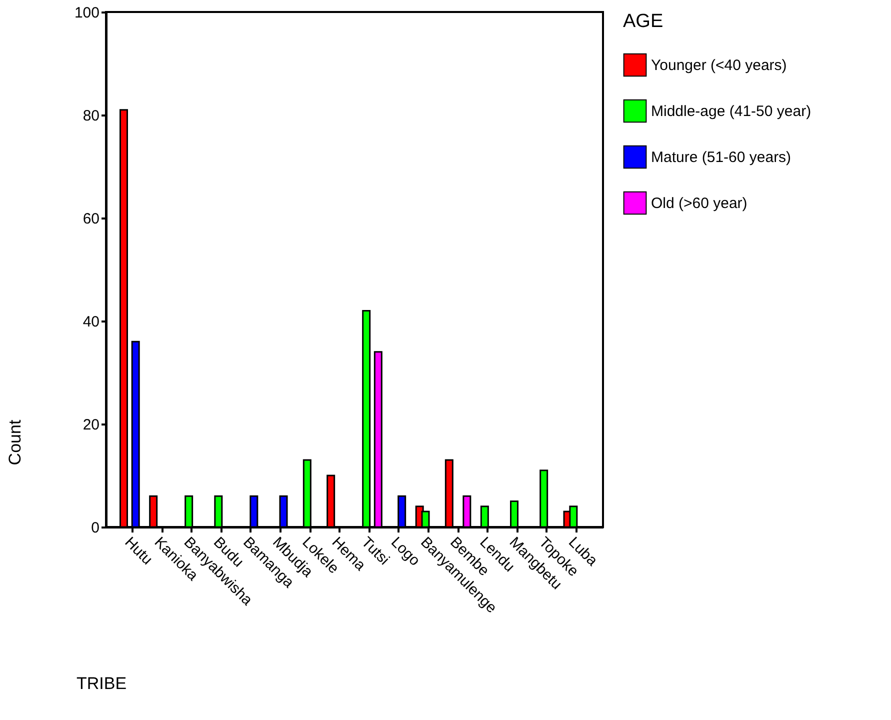 This screenshot has width=891, height=720. I want to click on legend-label: Younger (<40 years), so click(719, 65).